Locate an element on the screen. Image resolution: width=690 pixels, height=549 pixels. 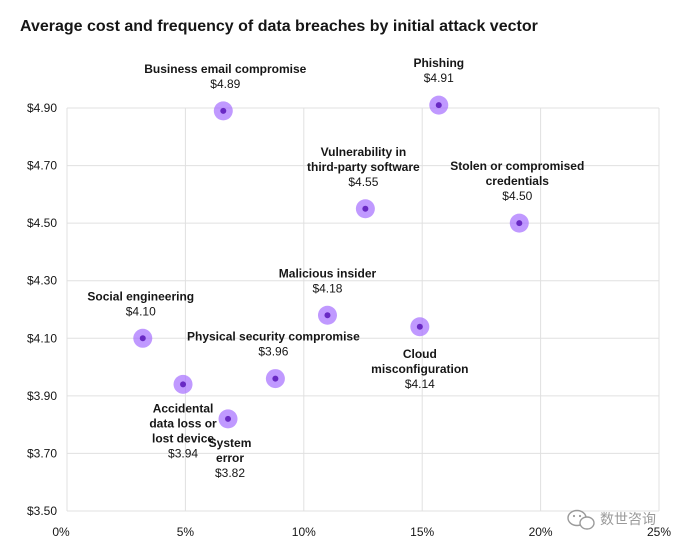
data-label-name: Vulnerability in is located at coordinates (364, 152).